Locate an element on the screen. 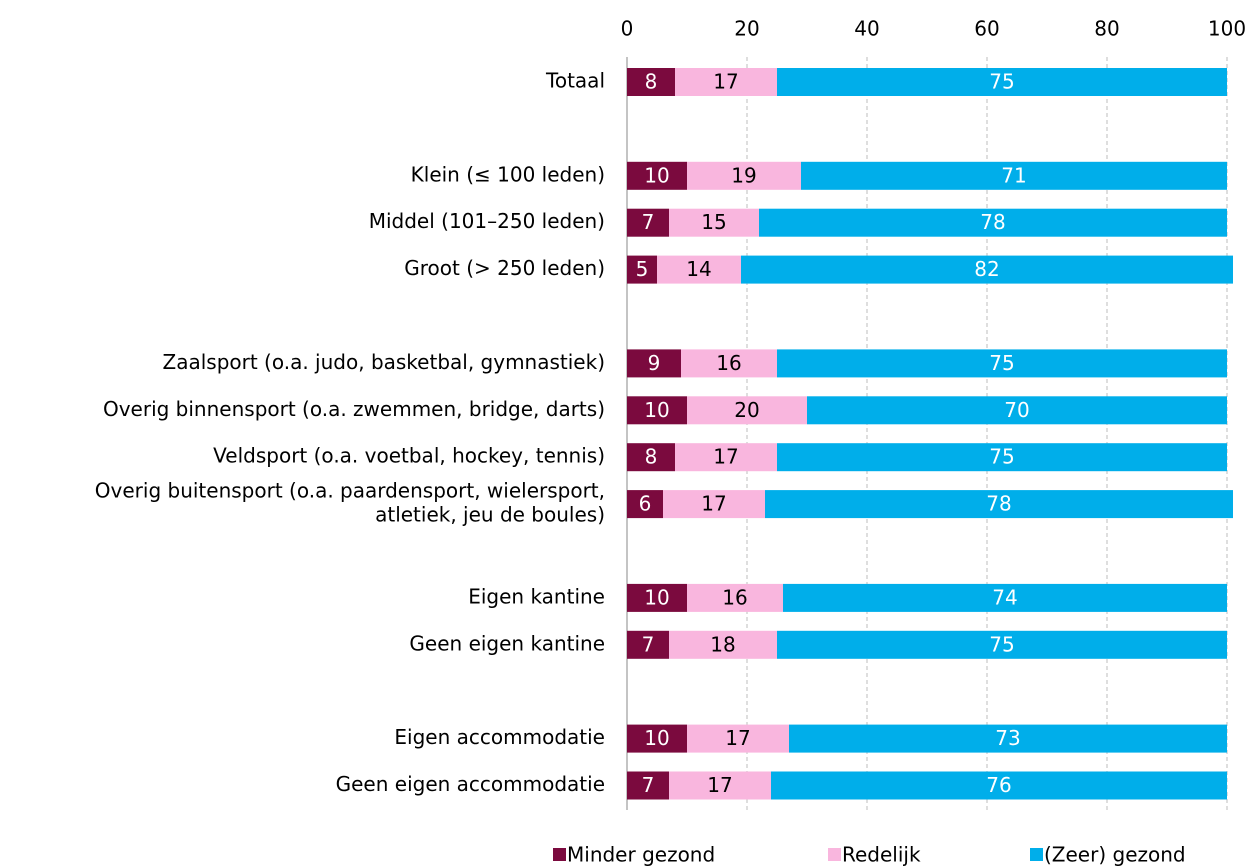 The image size is (1251, 868). x-tick-label: 0 is located at coordinates (627, 29).